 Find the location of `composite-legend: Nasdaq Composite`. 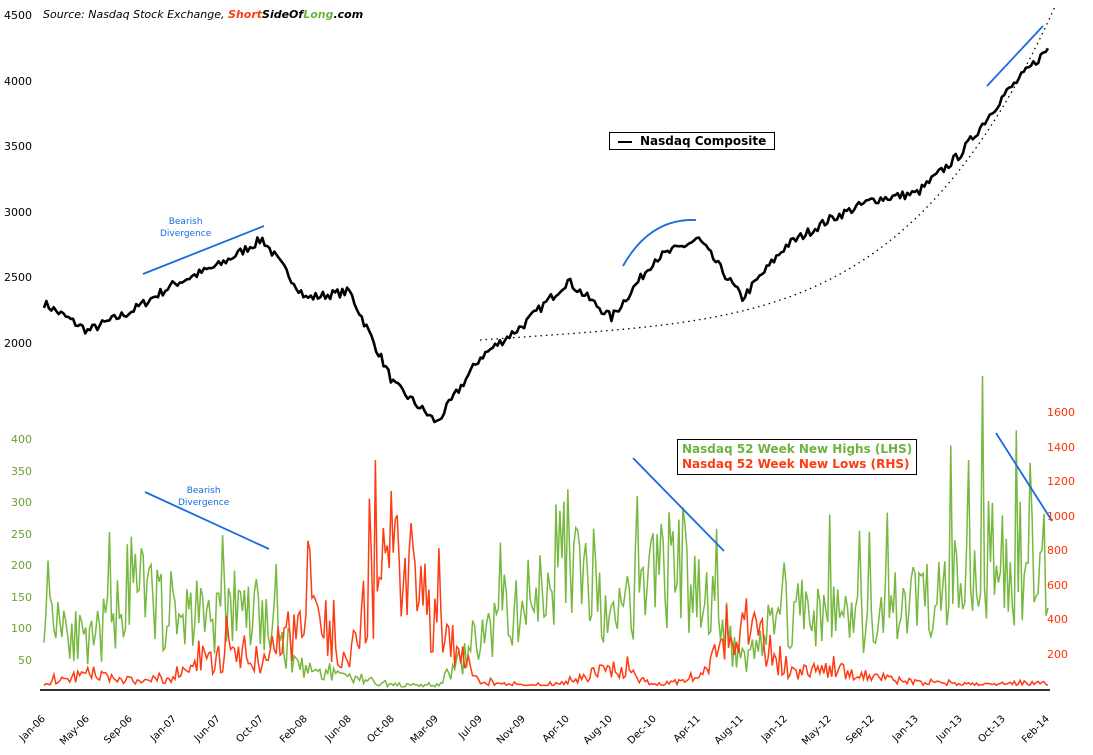

composite-legend: Nasdaq Composite is located at coordinates (692, 141).